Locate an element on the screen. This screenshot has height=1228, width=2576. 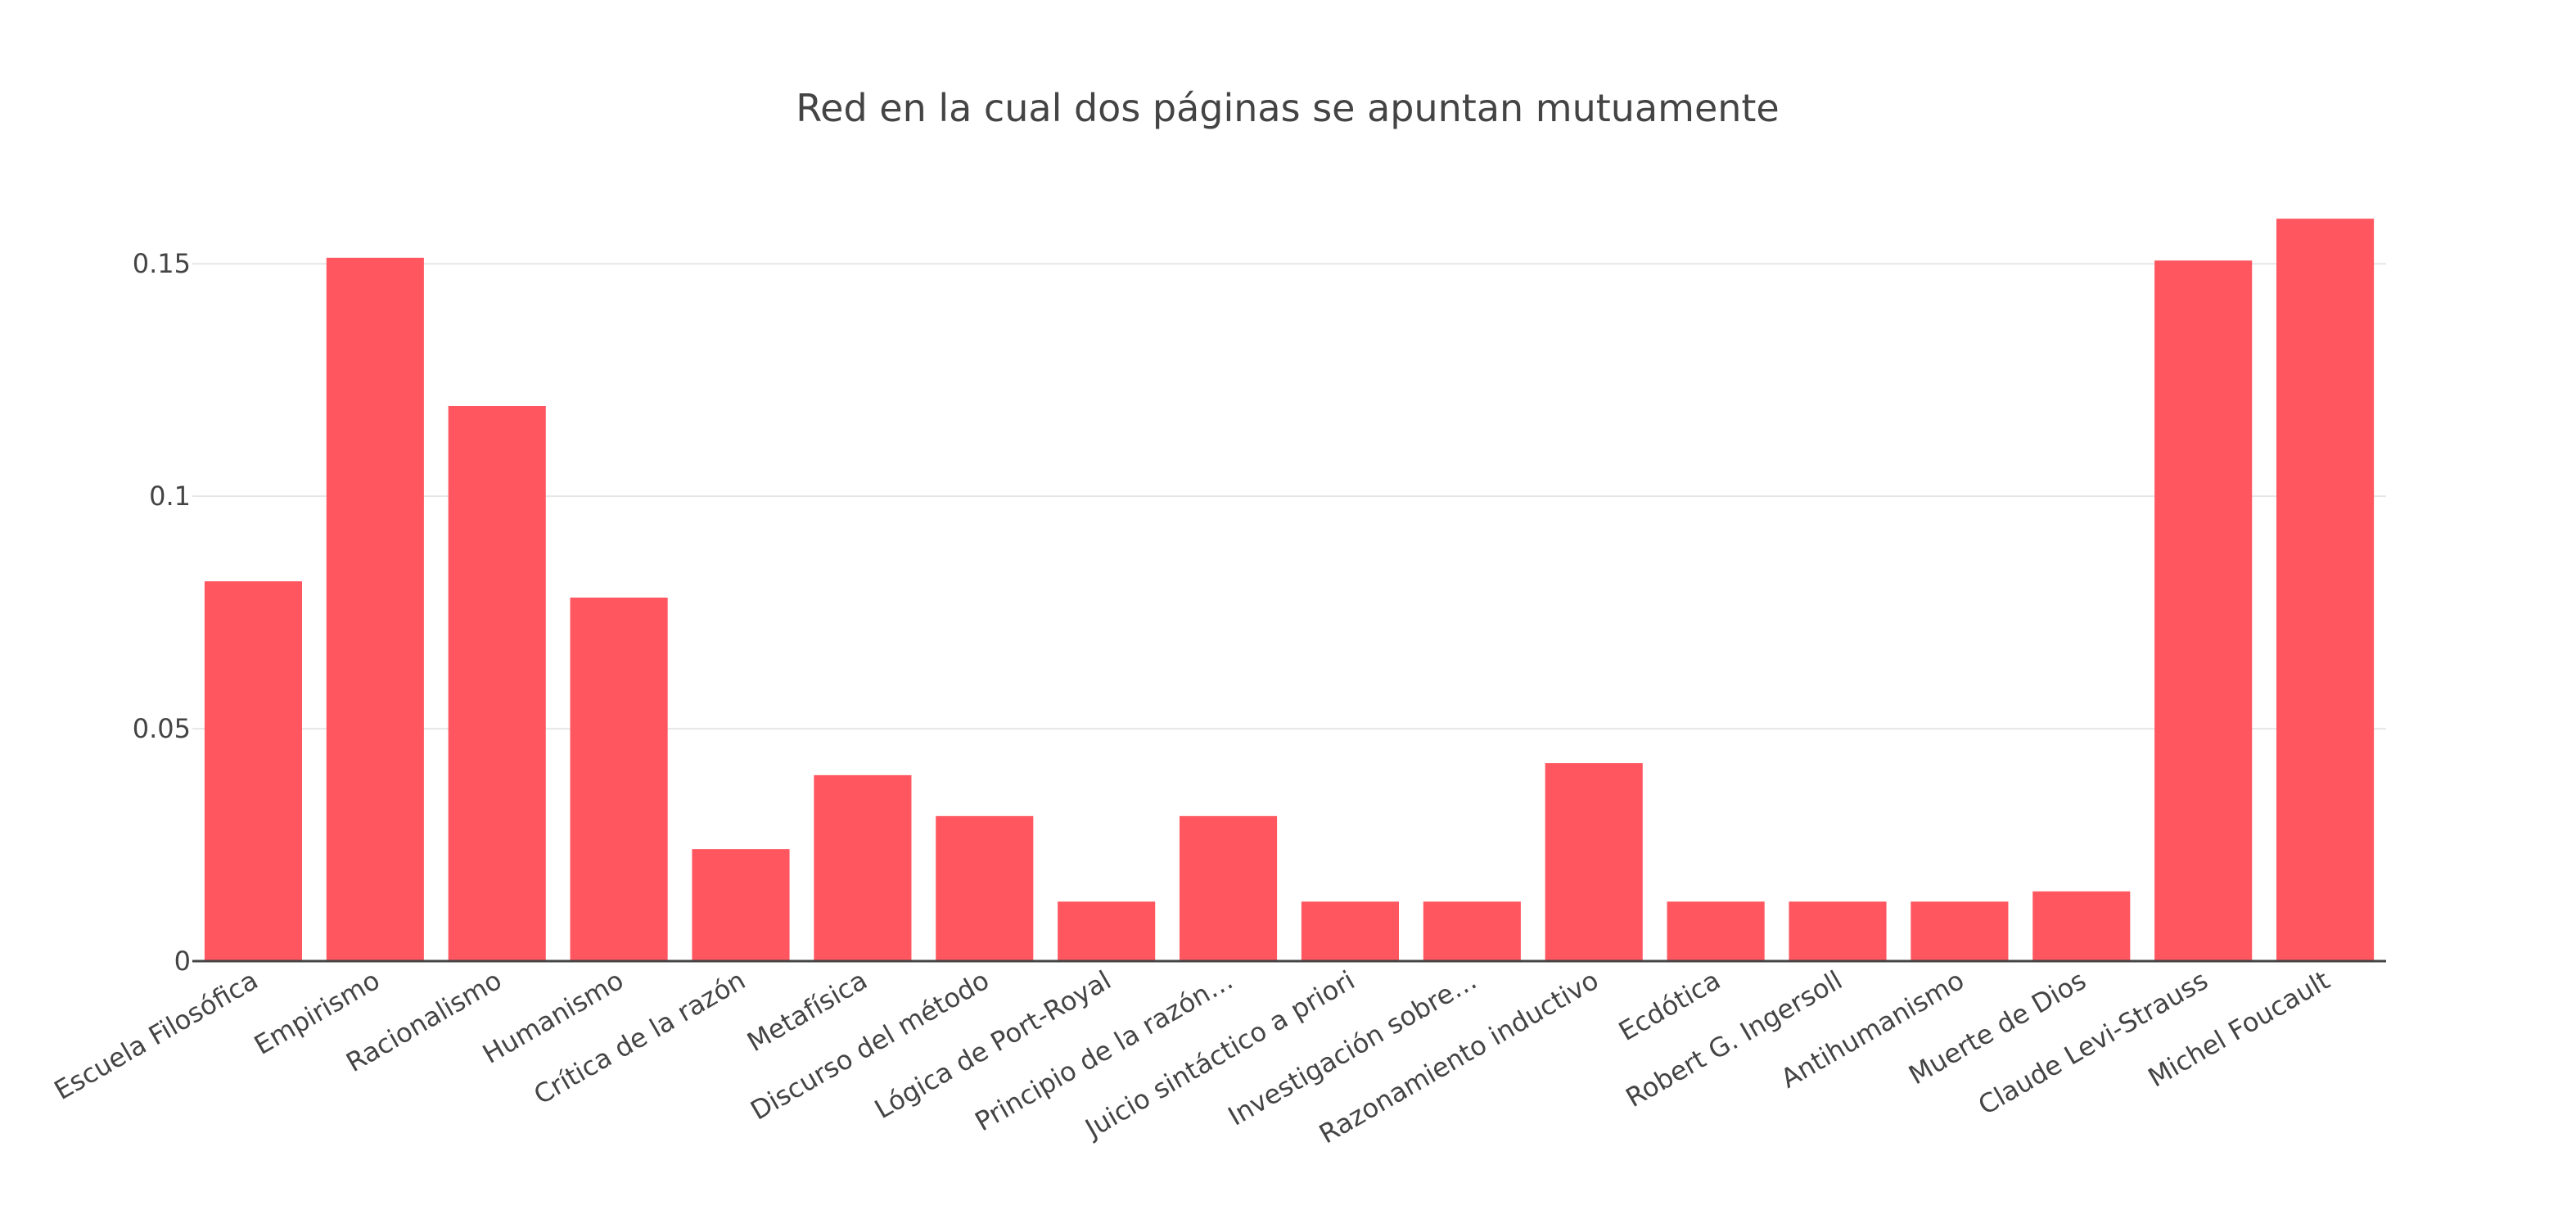
y-tick-label: 0.15 is located at coordinates (162, 263).